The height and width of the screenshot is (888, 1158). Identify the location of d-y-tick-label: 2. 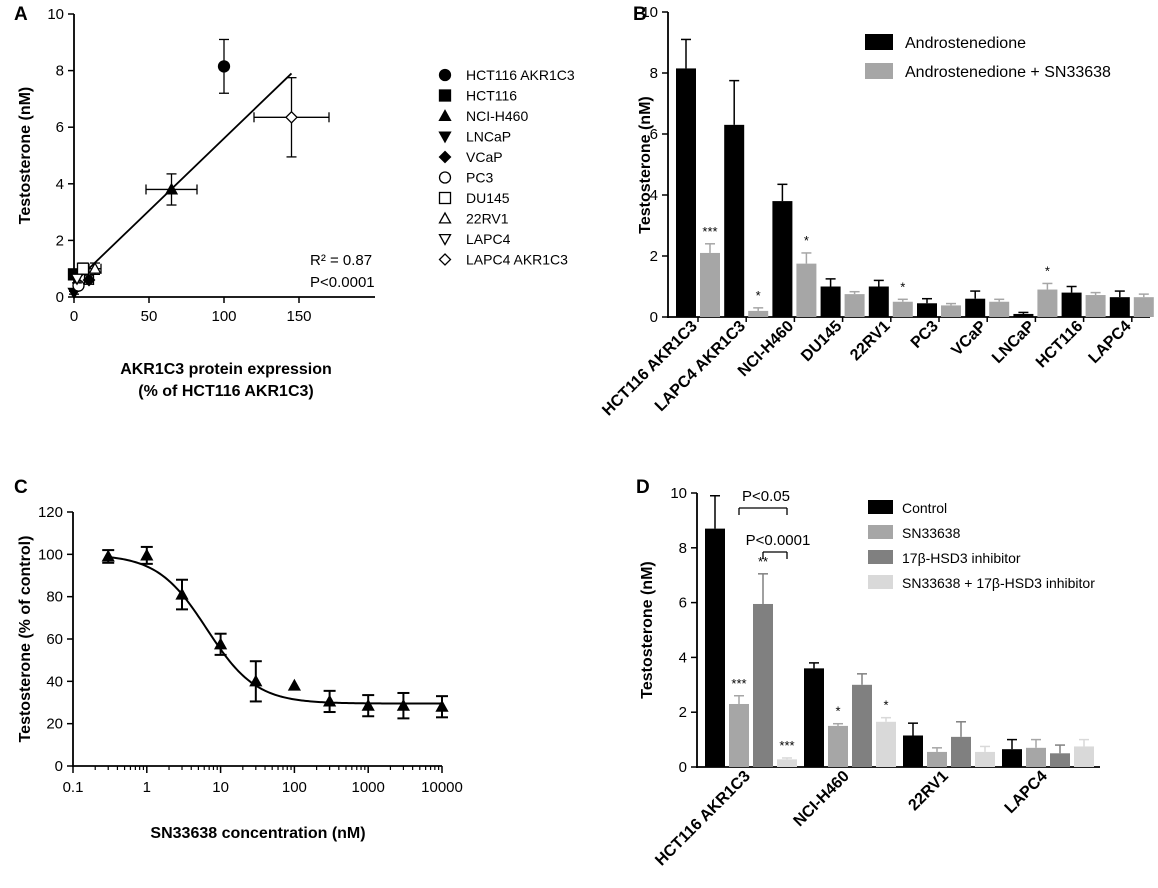
(683, 712).